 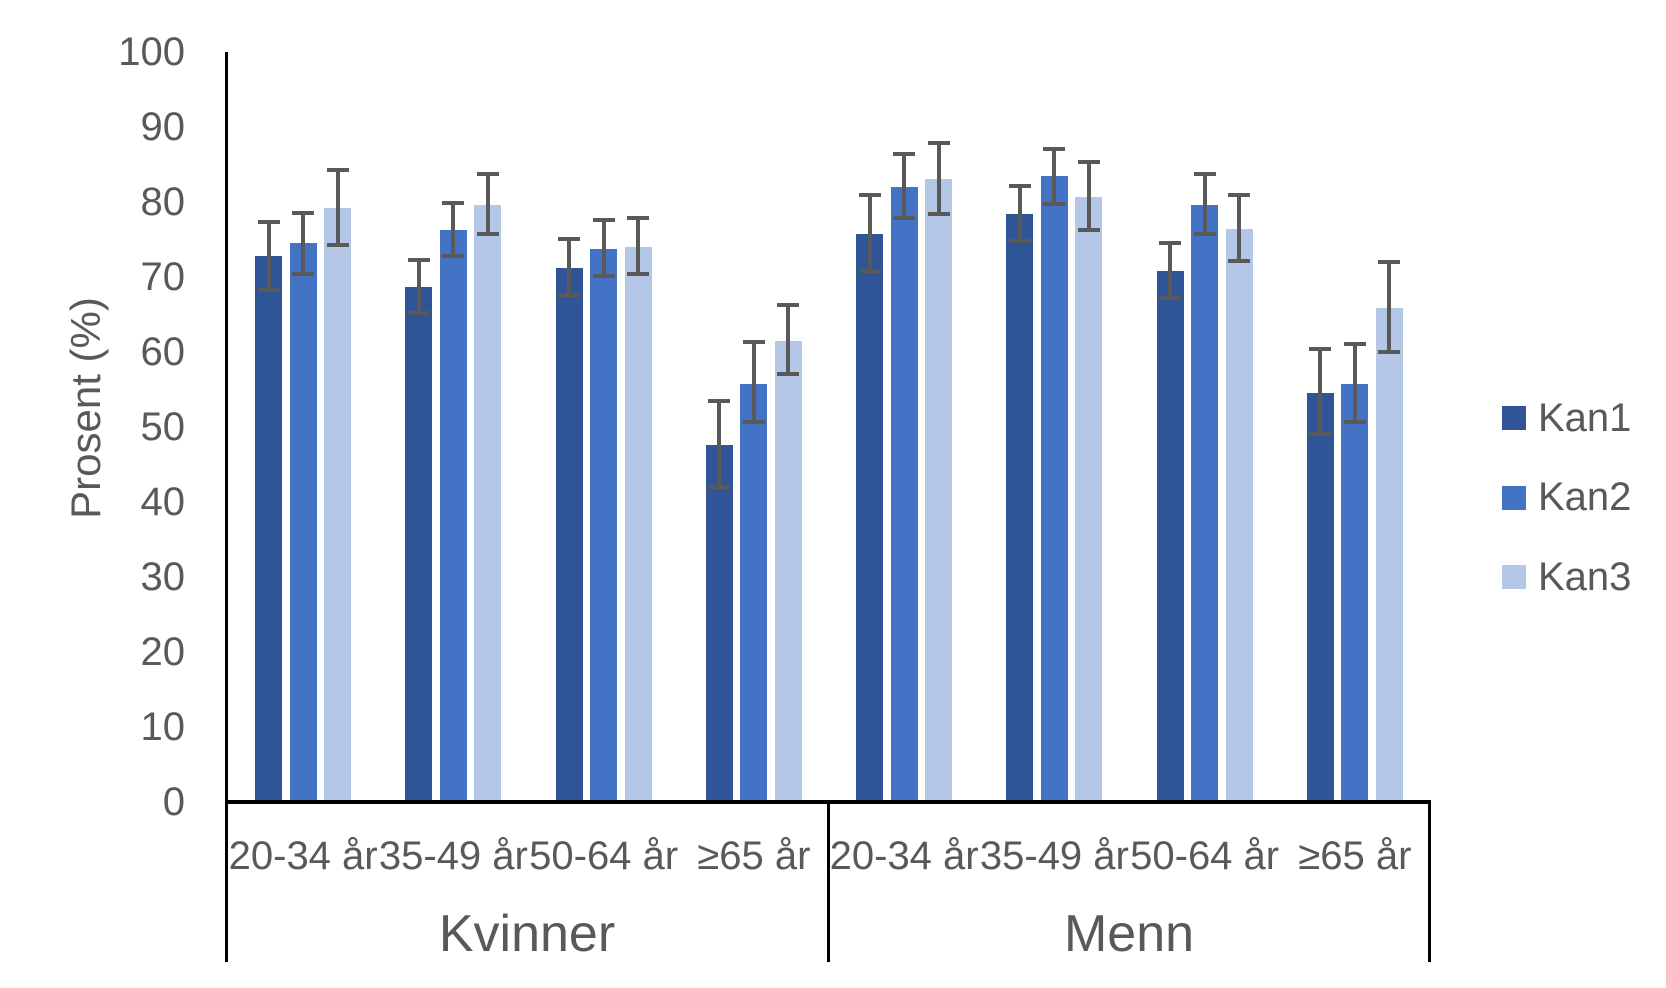 What do you see at coordinates (268, 290) in the screenshot?
I see `error-cap-bottom-kan1-kvinner-20-34-år` at bounding box center [268, 290].